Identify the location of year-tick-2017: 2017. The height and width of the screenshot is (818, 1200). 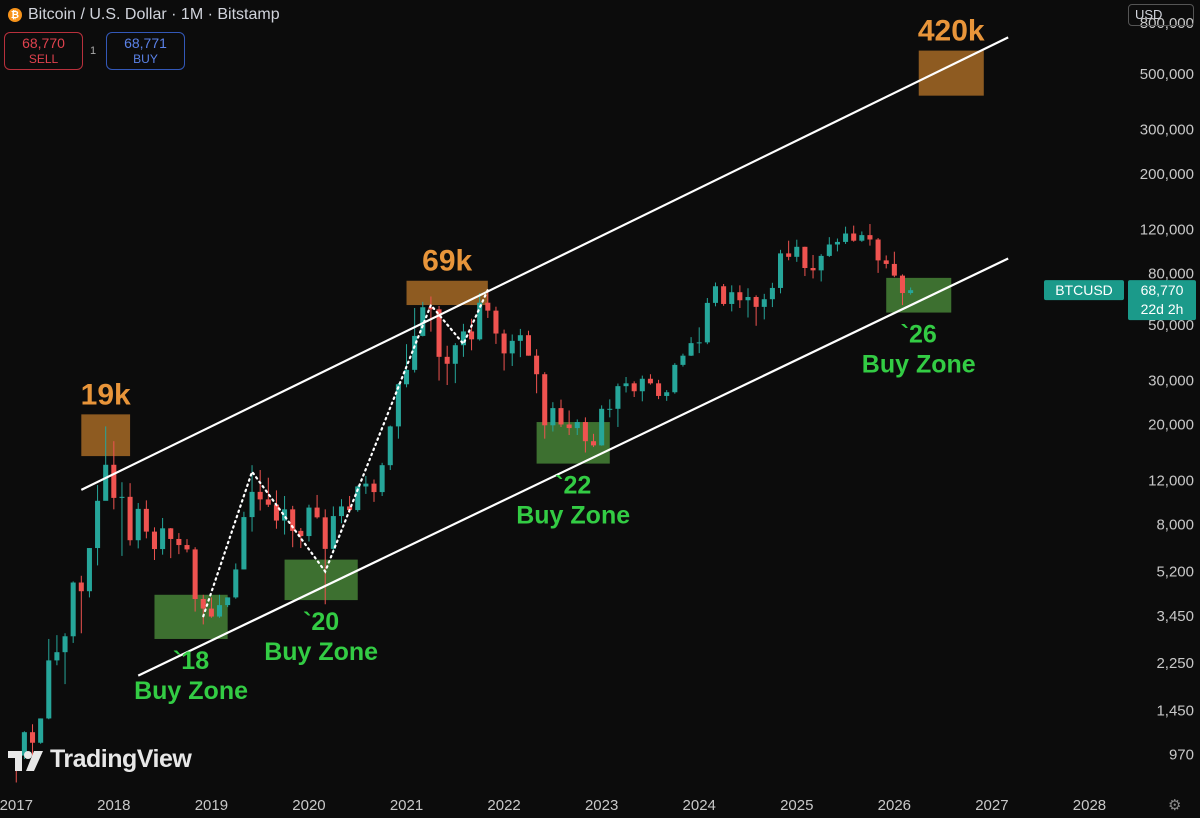
(16, 805).